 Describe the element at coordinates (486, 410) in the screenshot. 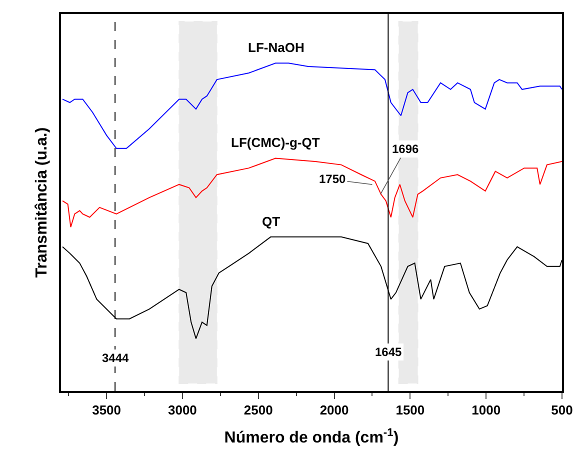

I see `x-tick-label: 1000` at that location.